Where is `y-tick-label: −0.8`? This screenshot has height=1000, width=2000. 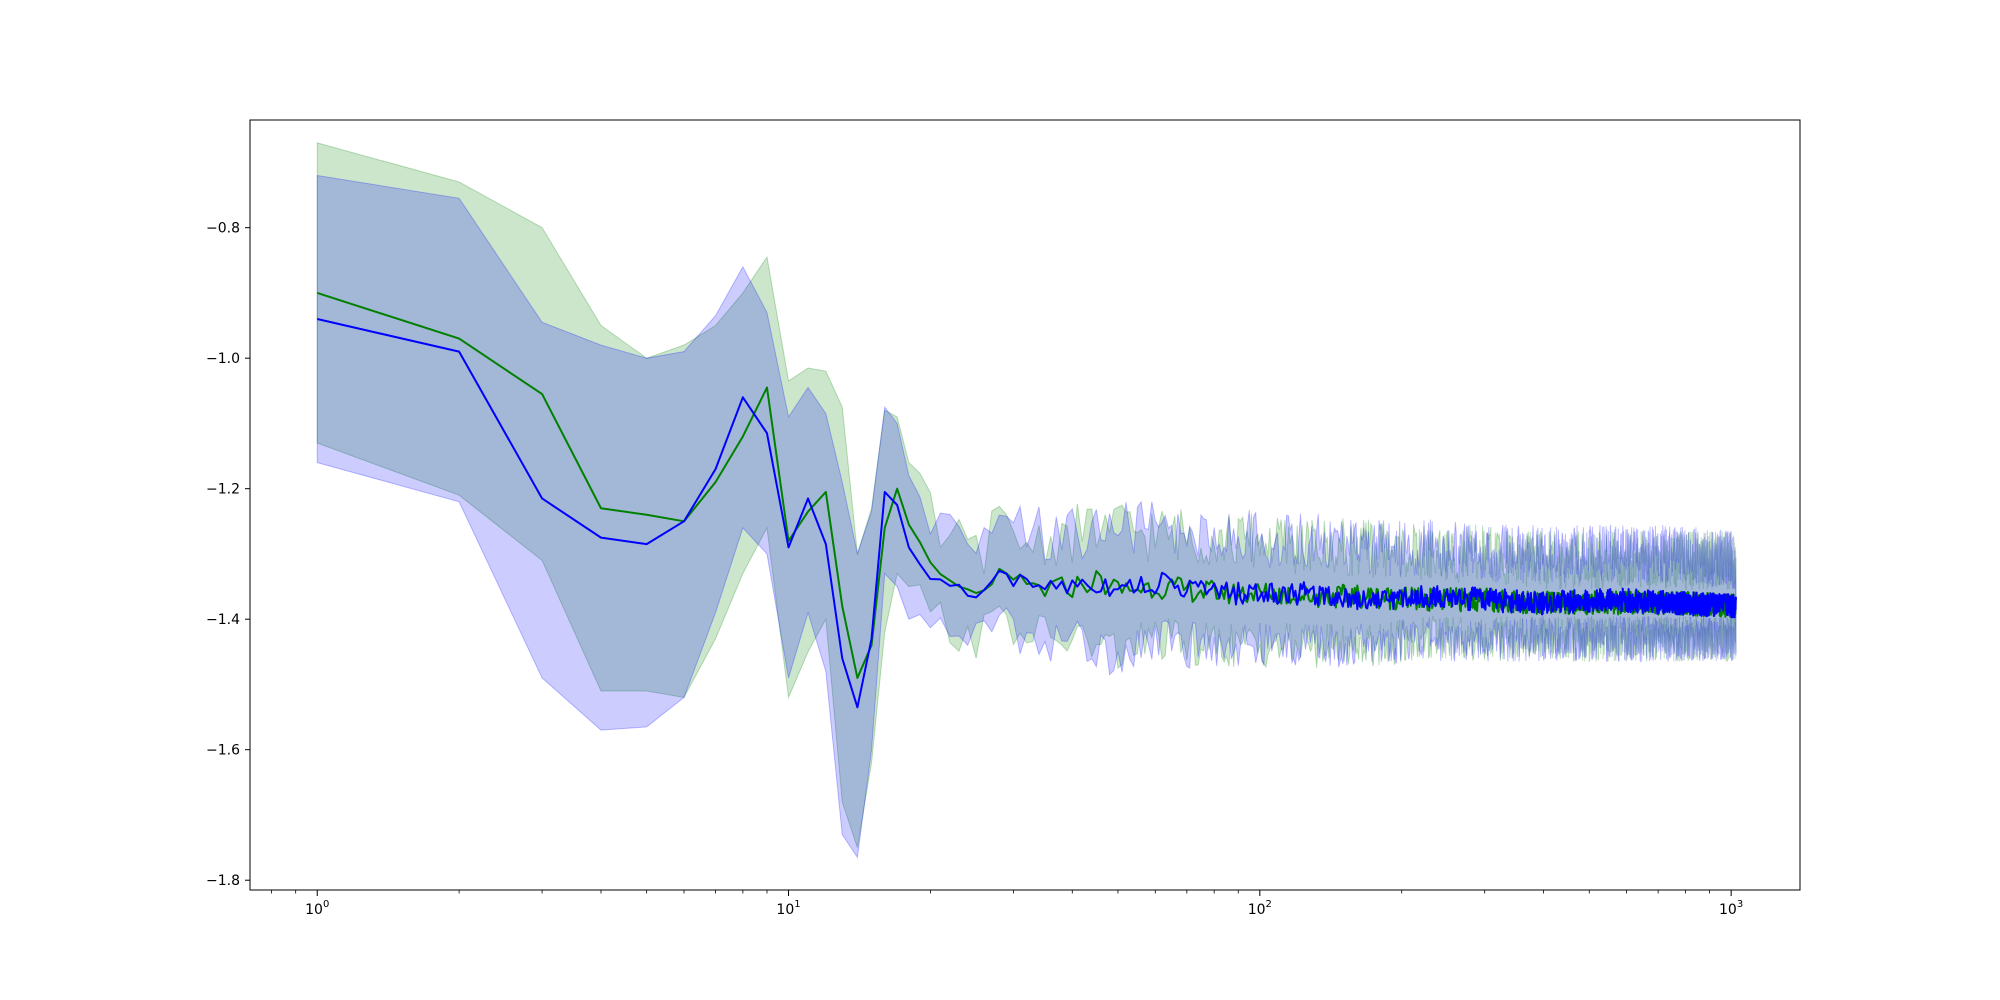 y-tick-label: −0.8 is located at coordinates (223, 229).